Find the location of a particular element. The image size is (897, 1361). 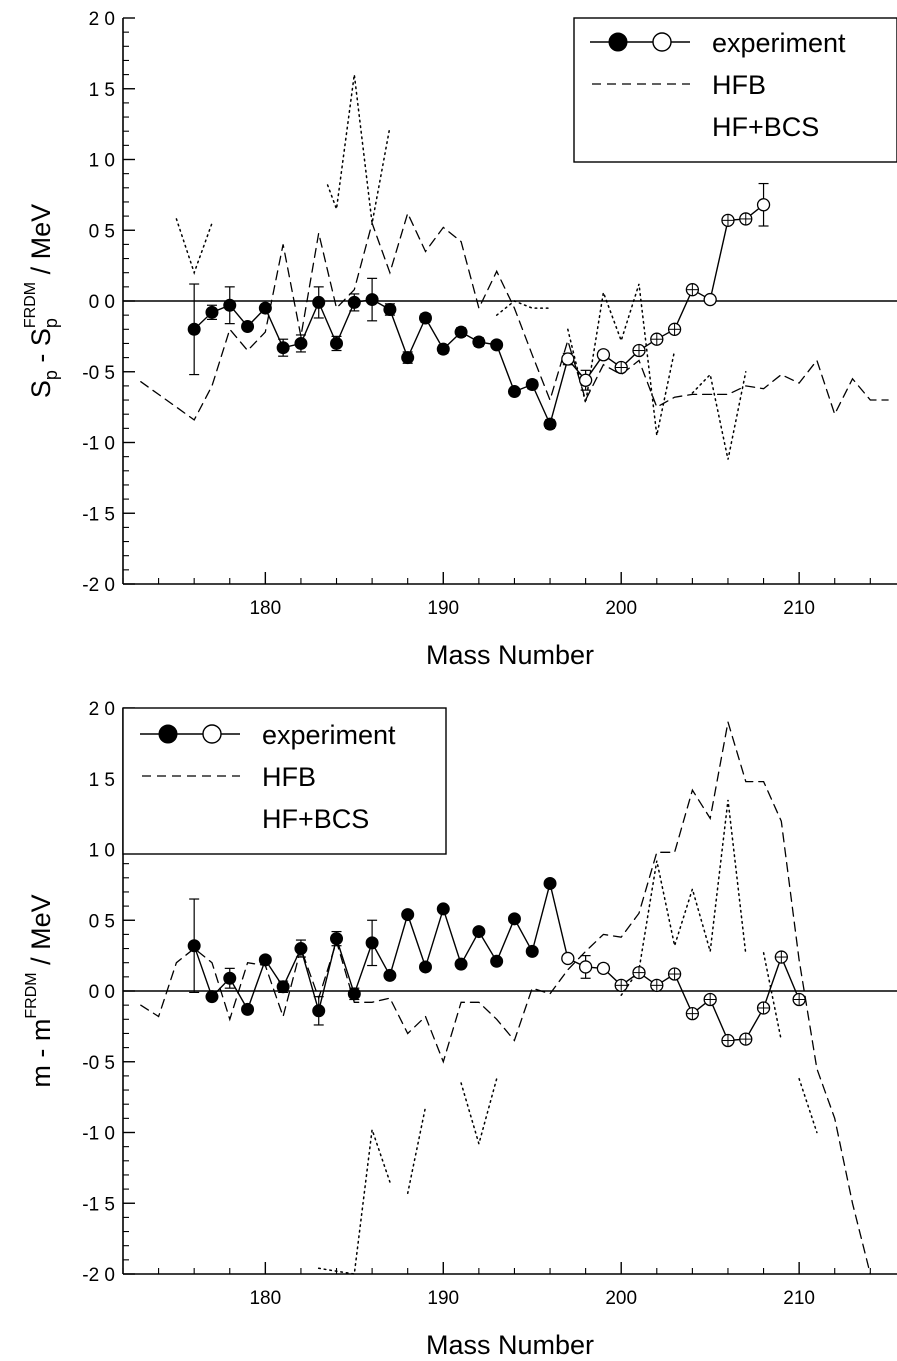

chart-1-xtick-label: 200 is located at coordinates (621, 608).